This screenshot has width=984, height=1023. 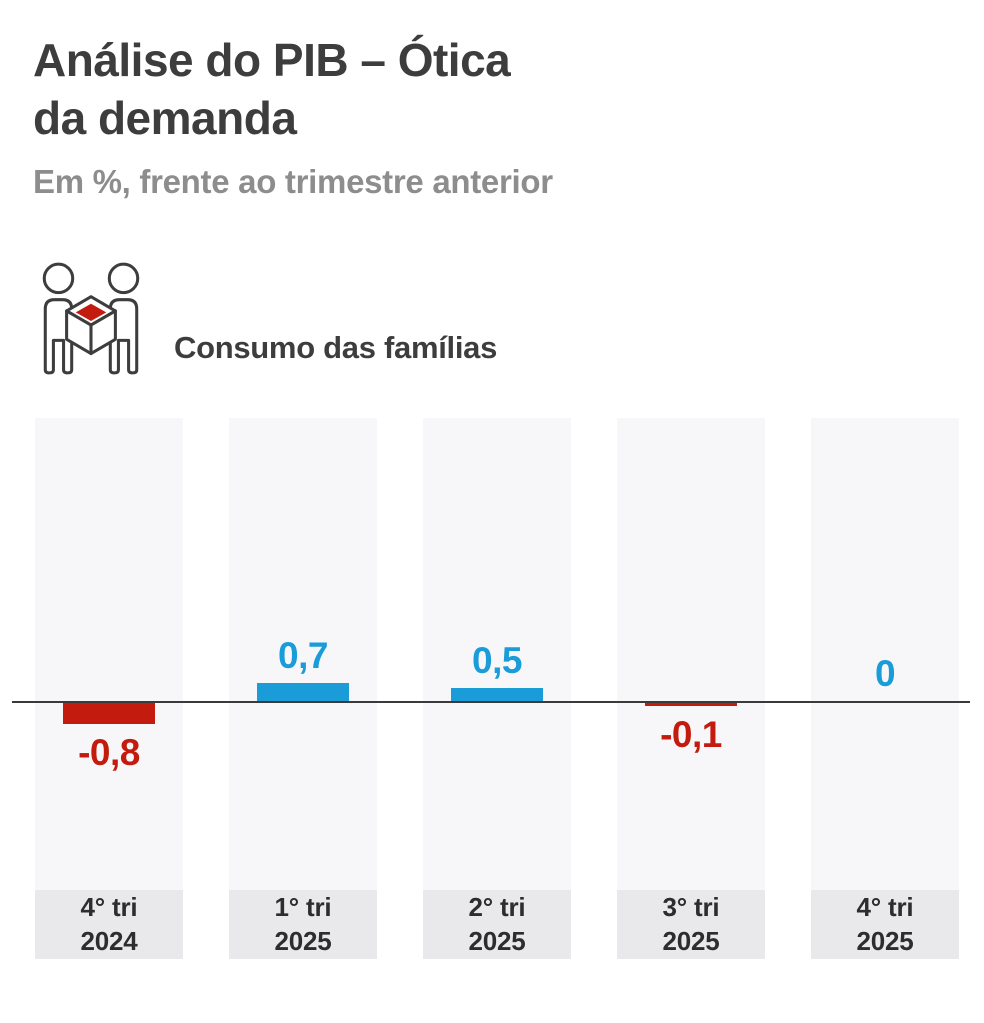 I want to click on person-body, so click(x=58, y=336).